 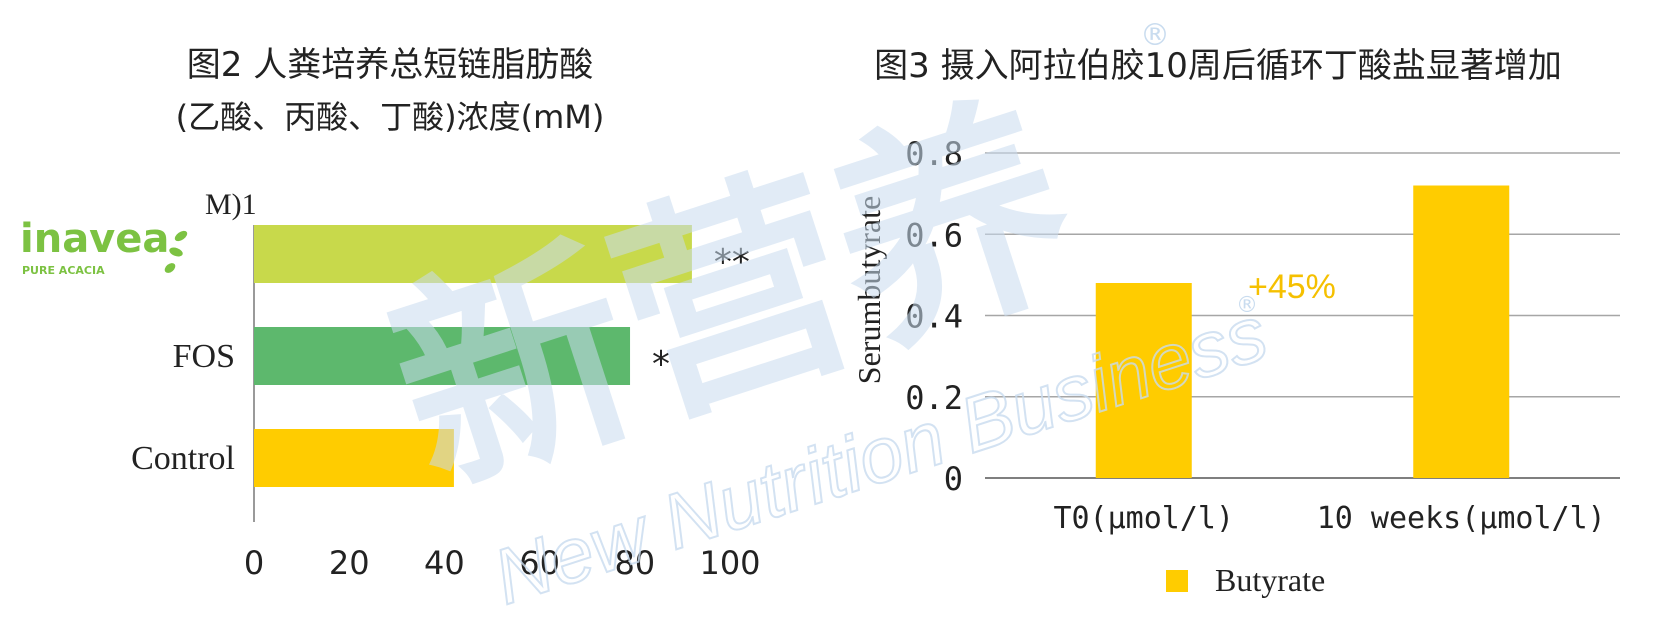 I want to click on watermark-mark-mid: ®, so click(x=1247, y=305).